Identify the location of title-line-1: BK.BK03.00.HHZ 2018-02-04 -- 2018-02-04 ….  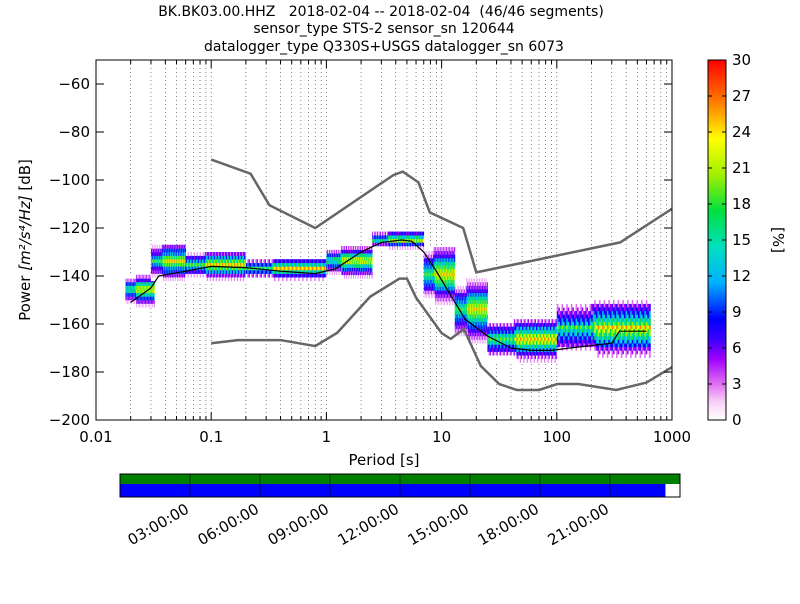
(381, 12).